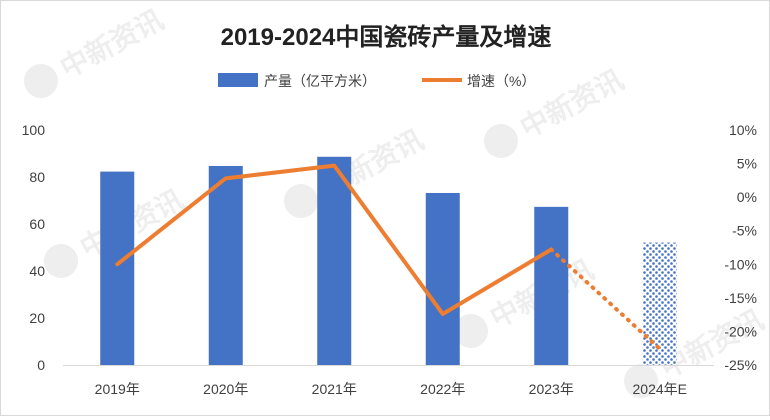 The image size is (770, 420). I want to click on left-tick-label: 0, so click(41, 365).